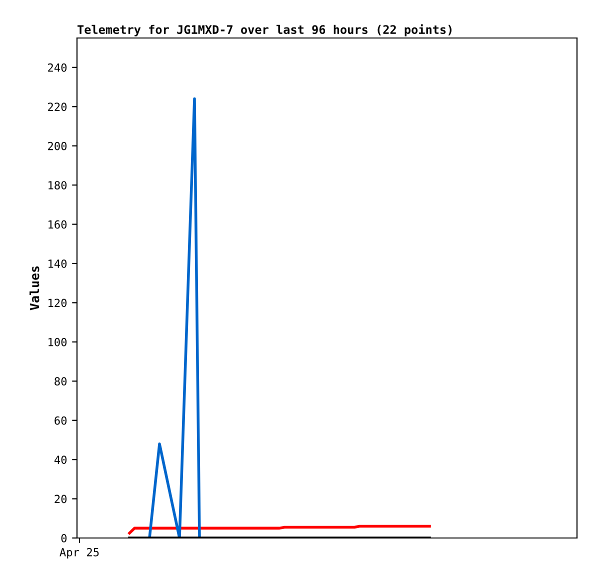  Describe the element at coordinates (57, 342) in the screenshot. I see `y-tick-label: 100` at that location.